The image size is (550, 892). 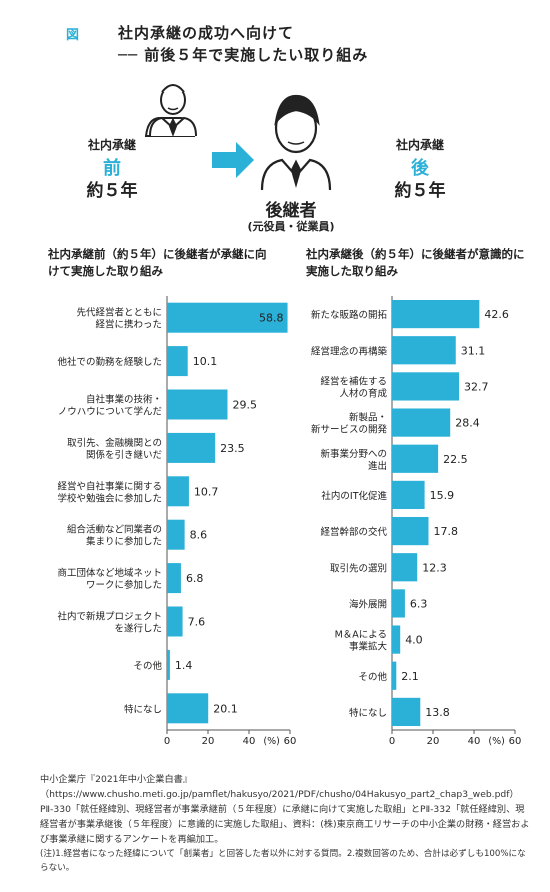 What do you see at coordinates (420, 168) in the screenshot?
I see `post-big-label: 後` at bounding box center [420, 168].